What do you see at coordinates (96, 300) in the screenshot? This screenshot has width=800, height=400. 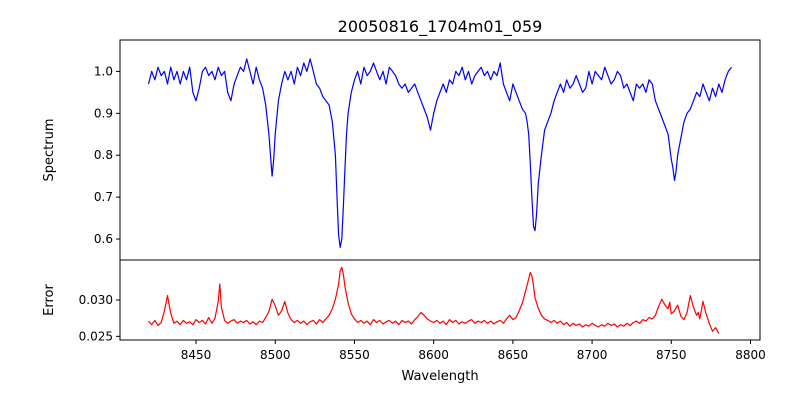 I see `error-y-tick-label: 0.030` at bounding box center [96, 300].